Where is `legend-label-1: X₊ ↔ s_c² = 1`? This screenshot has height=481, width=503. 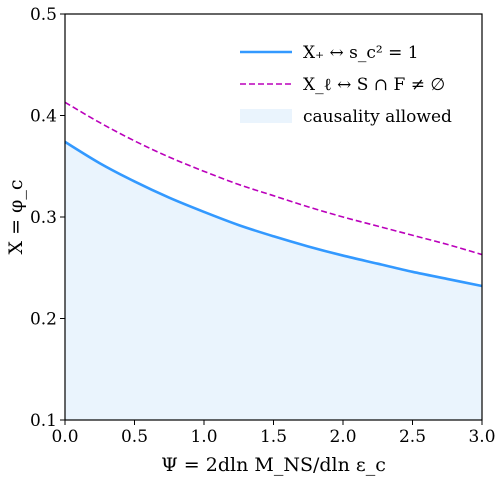 legend-label-1: X₊ ↔ s_c² = 1 is located at coordinates (361, 53).